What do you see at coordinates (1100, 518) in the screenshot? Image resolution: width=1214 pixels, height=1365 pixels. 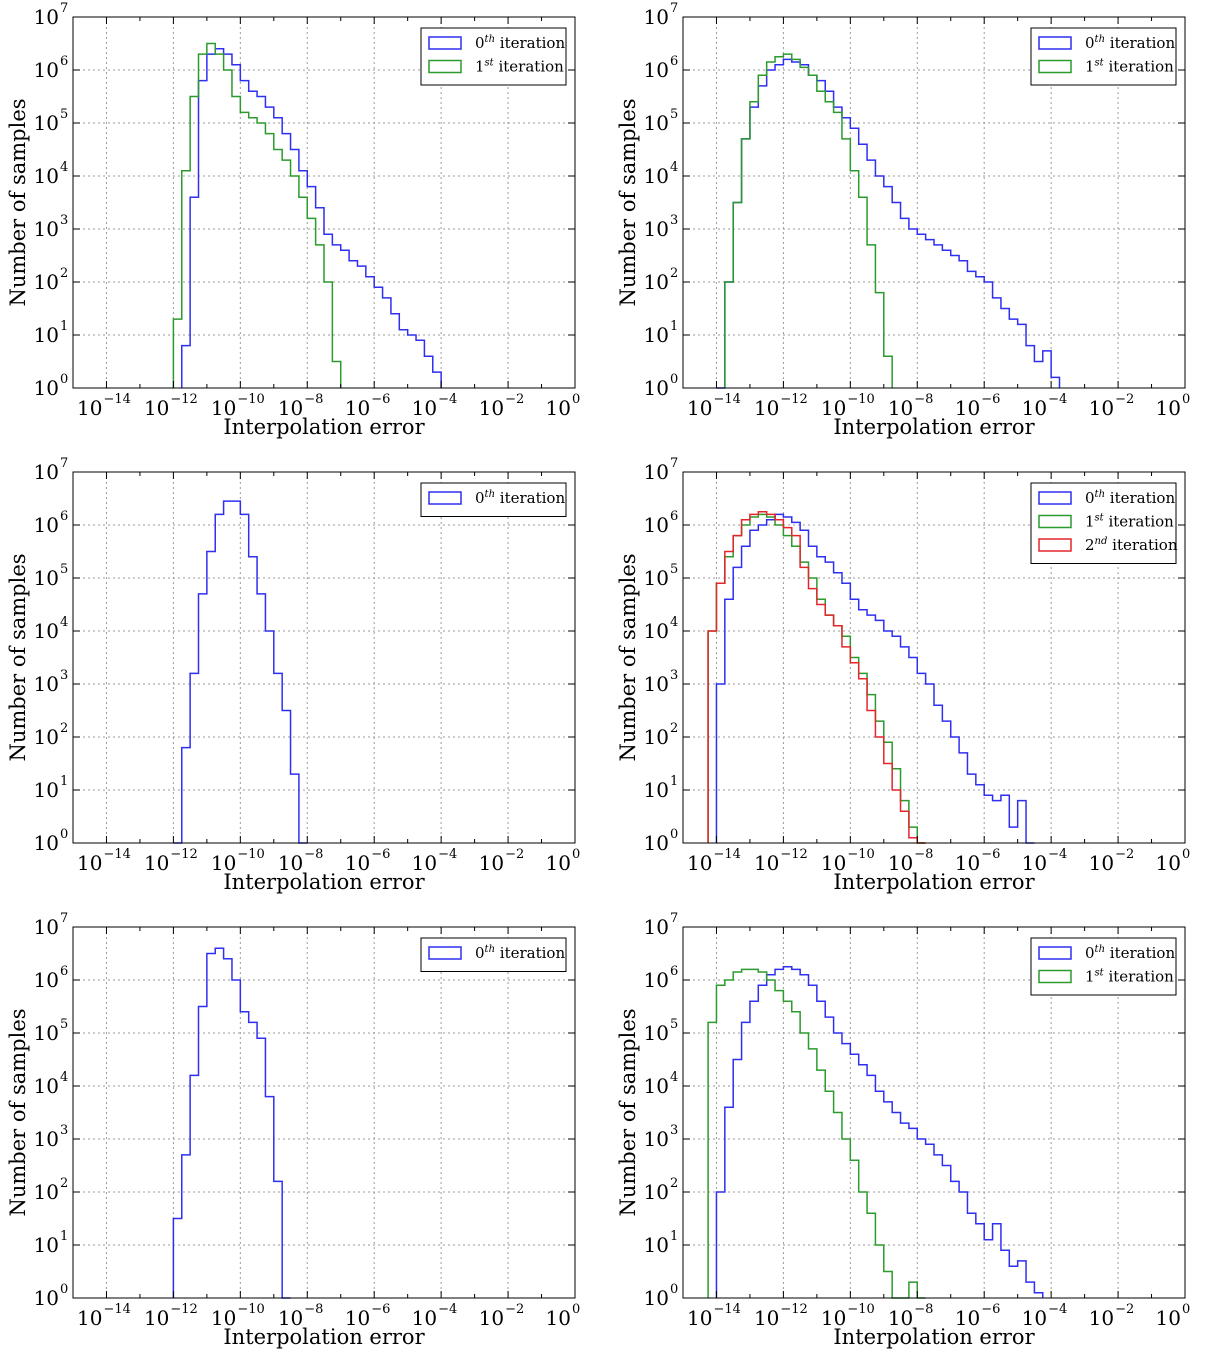 I see `legend-label-superscript: st` at bounding box center [1100, 518].